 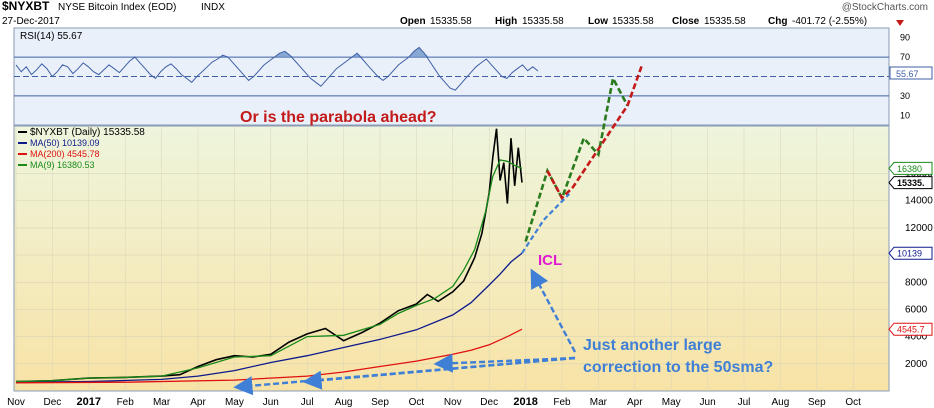 What do you see at coordinates (451, 21) in the screenshot?
I see `open-value: 15335.58` at bounding box center [451, 21].